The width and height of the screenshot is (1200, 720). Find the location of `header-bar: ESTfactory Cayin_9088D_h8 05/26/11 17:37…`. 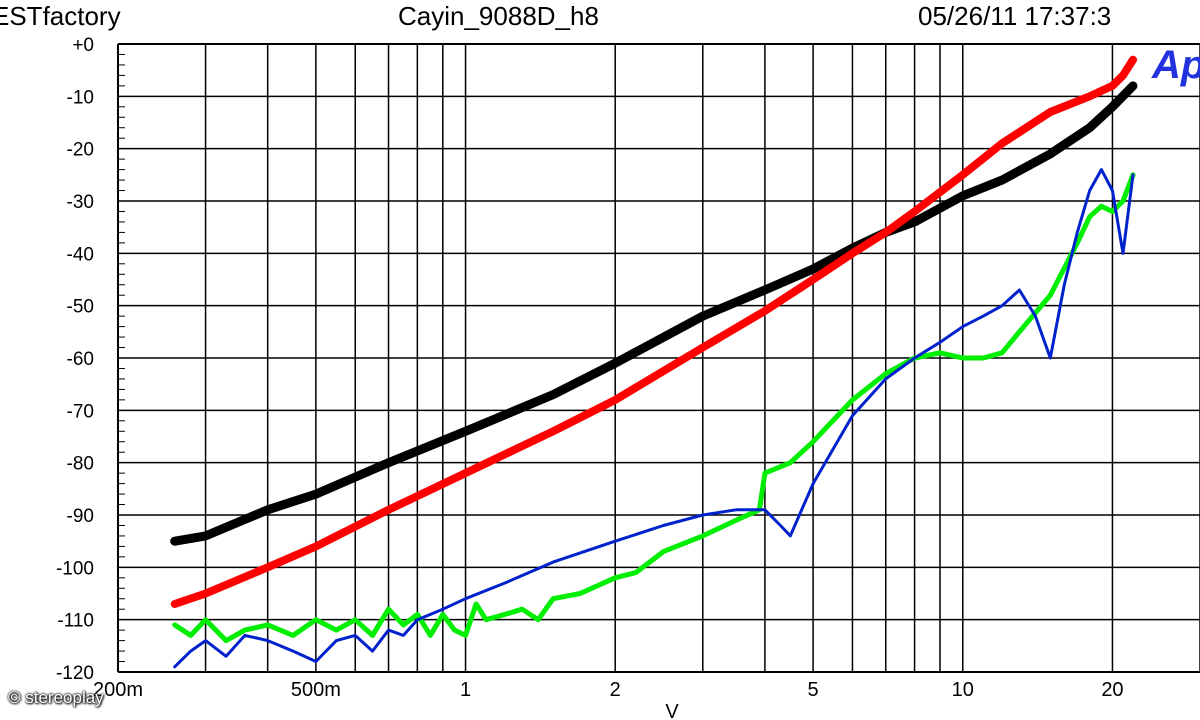

header-bar: ESTfactory Cayin_9088D_h8 05/26/11 17:37… is located at coordinates (600, 17).